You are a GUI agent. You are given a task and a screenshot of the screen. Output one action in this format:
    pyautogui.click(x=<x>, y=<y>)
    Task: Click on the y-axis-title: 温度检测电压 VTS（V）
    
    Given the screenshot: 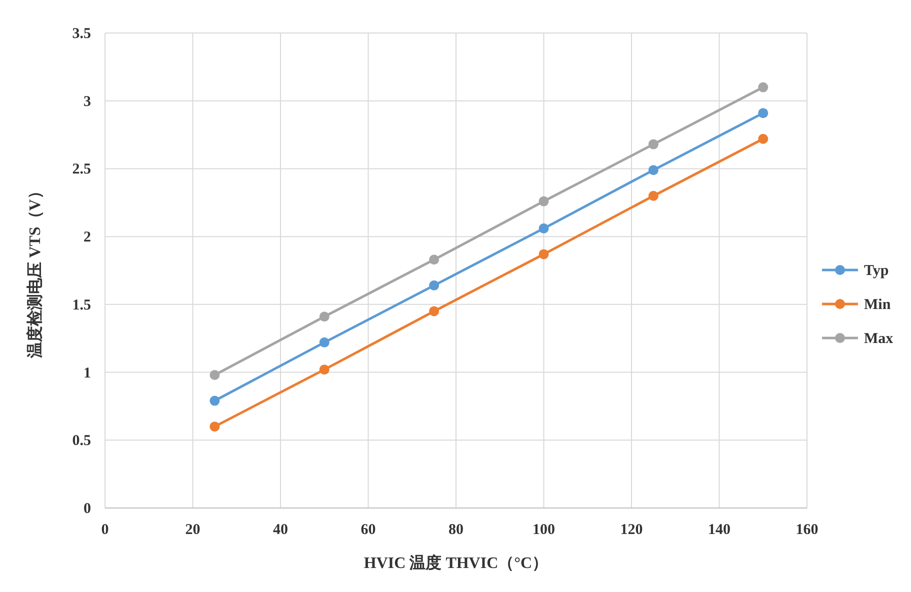 What is the action you would take?
    pyautogui.click(x=34, y=271)
    